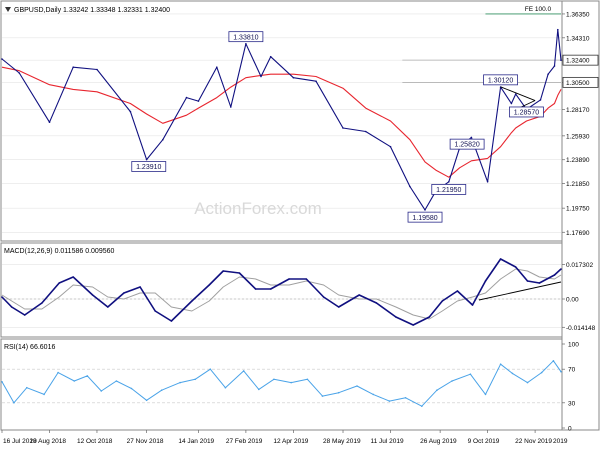  Describe the element at coordinates (148, 167) in the screenshot. I see `annotation-label-0: 1.23910` at that location.